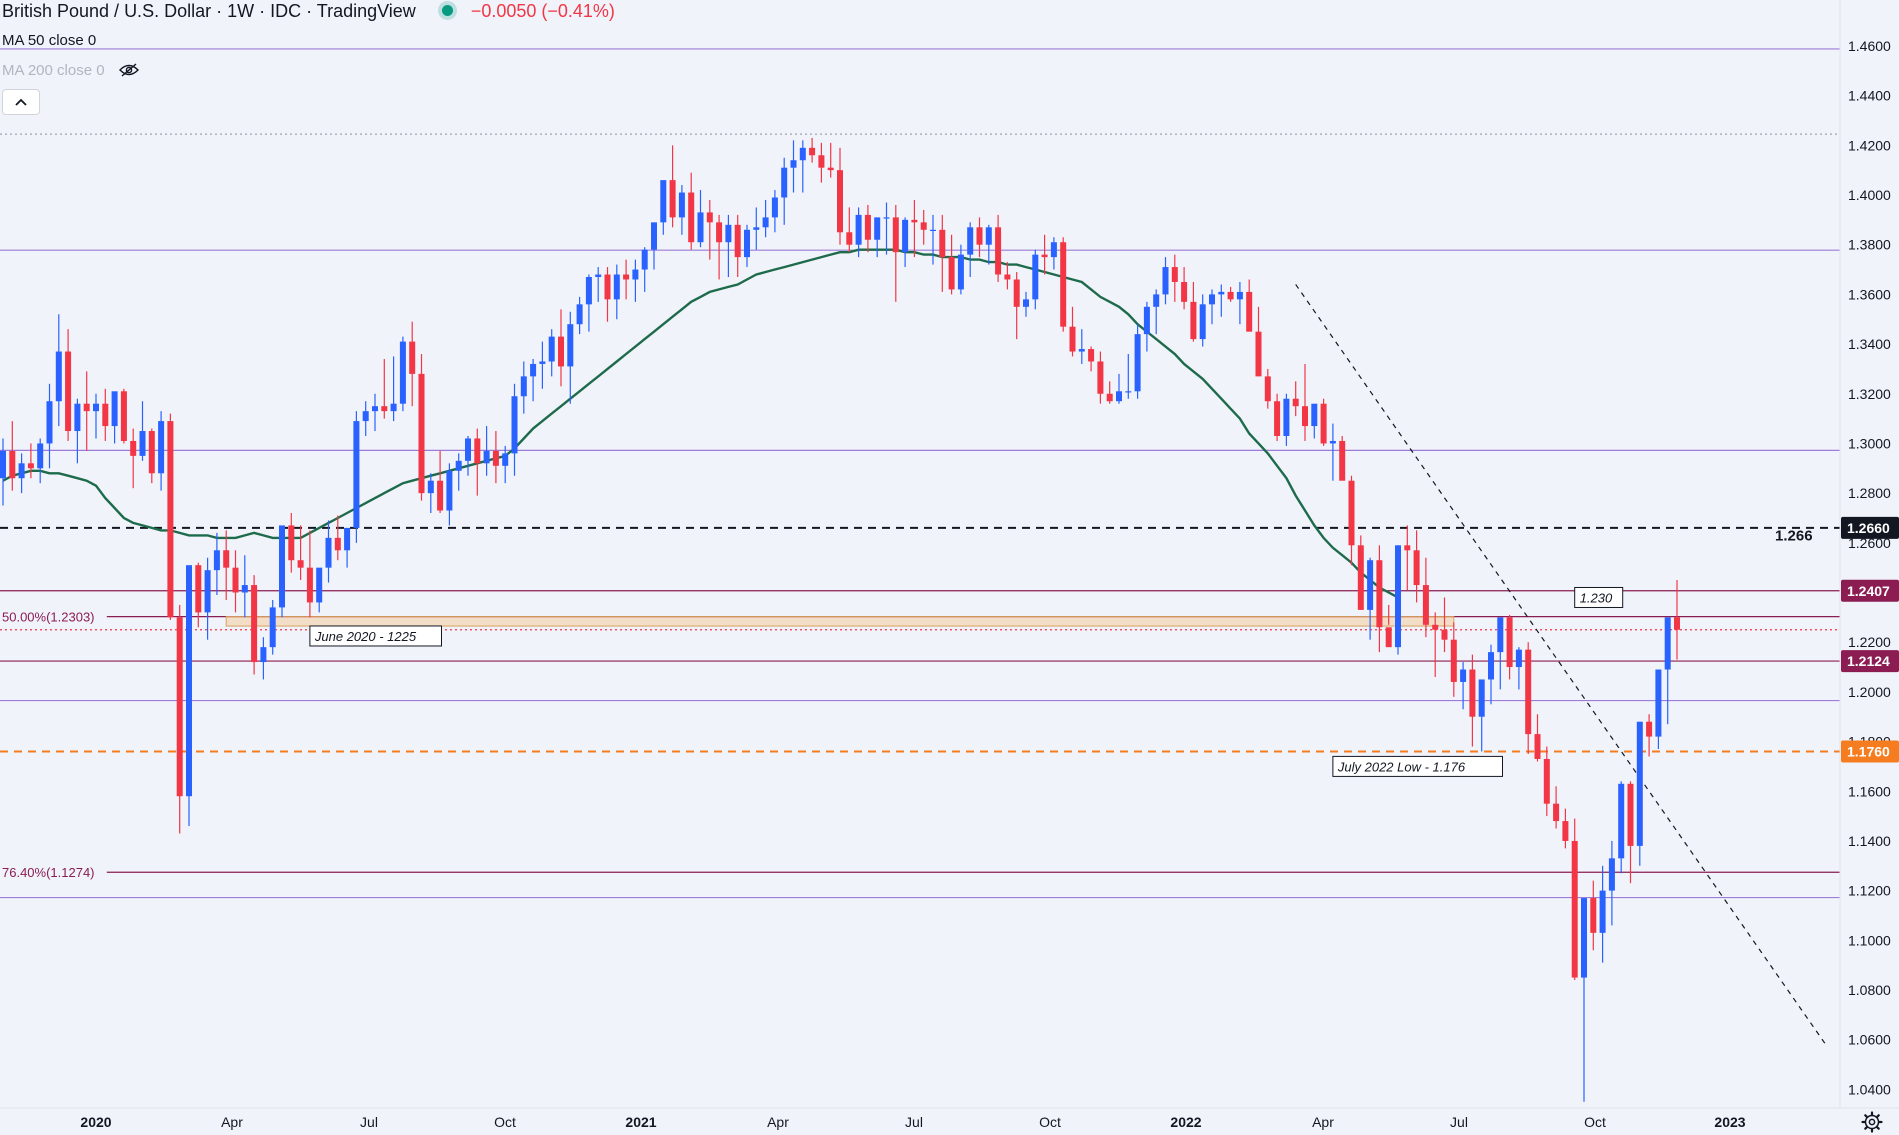 This screenshot has width=1899, height=1135. Describe the element at coordinates (1185, 1122) in the screenshot. I see `time-tick: 2022` at that location.